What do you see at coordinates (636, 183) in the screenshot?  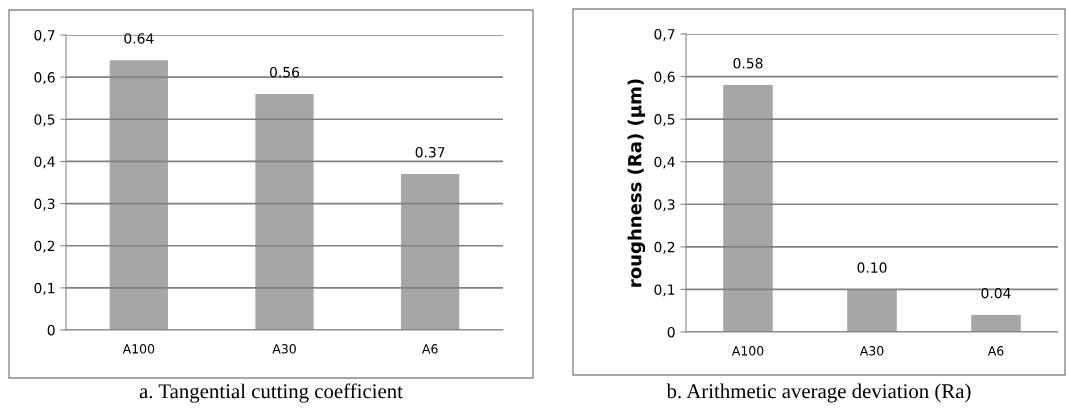 I see `y-axis-title: roughness (Ra) (μm)` at bounding box center [636, 183].